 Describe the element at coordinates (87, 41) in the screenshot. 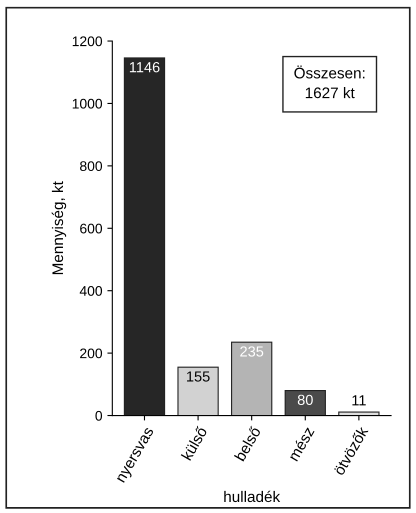

I see `y-tick-label: 1200` at that location.